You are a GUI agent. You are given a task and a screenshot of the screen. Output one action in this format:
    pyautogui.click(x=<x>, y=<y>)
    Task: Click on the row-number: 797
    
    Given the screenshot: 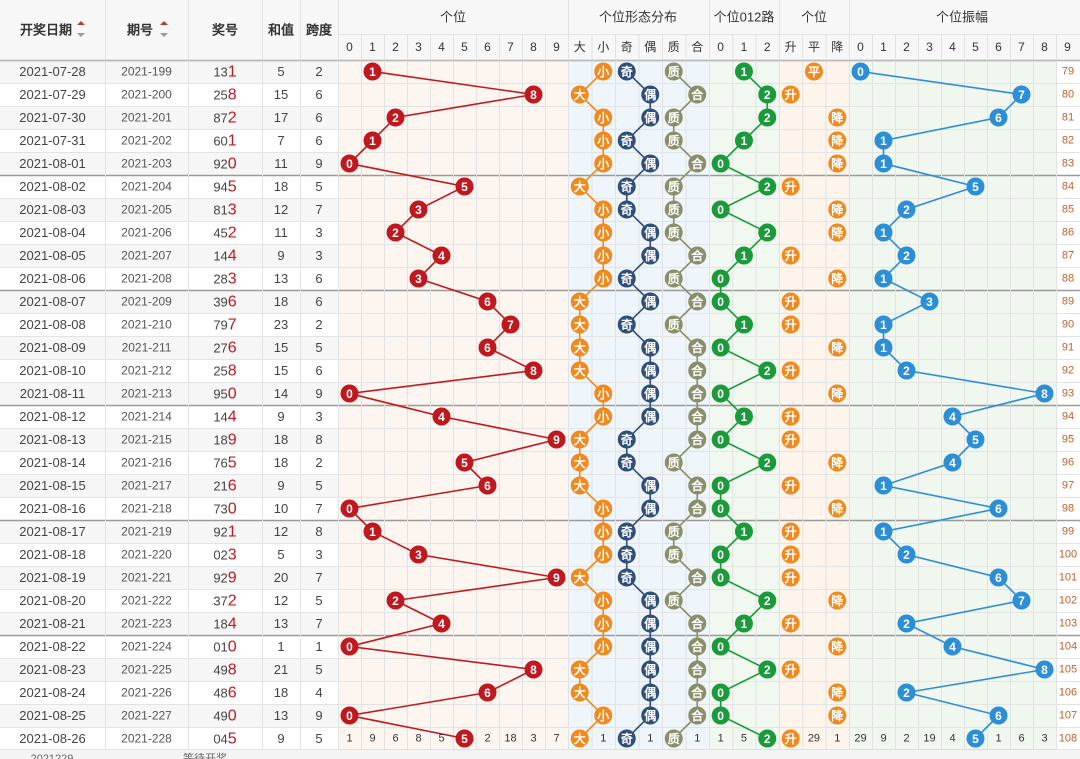 What is the action you would take?
    pyautogui.click(x=224, y=324)
    